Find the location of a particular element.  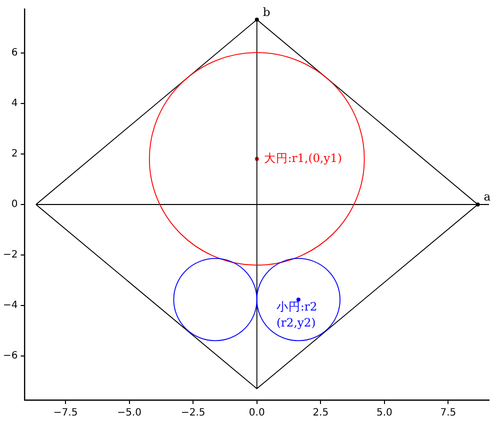

x-tick-label: −7.5 is located at coordinates (65, 413).